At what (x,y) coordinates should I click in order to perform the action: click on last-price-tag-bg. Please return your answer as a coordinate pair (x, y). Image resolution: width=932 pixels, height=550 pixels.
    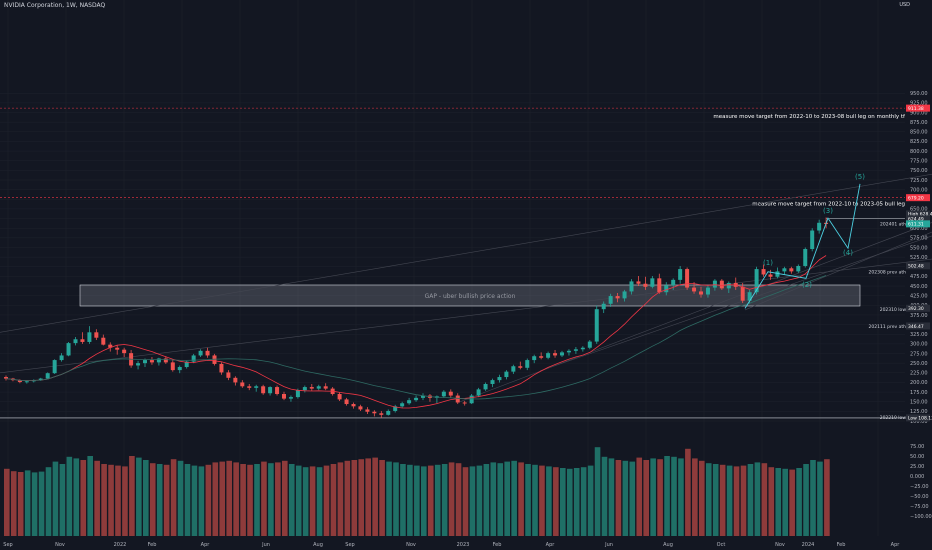
    Looking at the image, I should click on (918, 224).